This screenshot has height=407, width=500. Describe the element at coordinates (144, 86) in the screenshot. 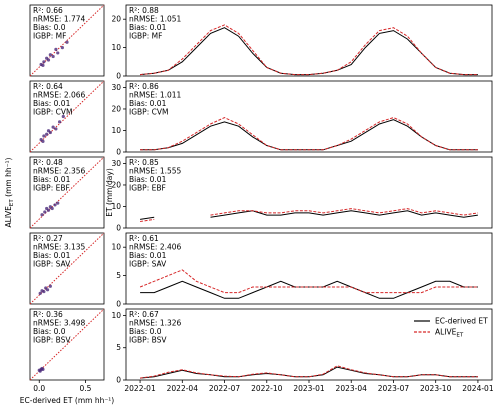

I see `stats-annotation: R²: 0.86` at that location.